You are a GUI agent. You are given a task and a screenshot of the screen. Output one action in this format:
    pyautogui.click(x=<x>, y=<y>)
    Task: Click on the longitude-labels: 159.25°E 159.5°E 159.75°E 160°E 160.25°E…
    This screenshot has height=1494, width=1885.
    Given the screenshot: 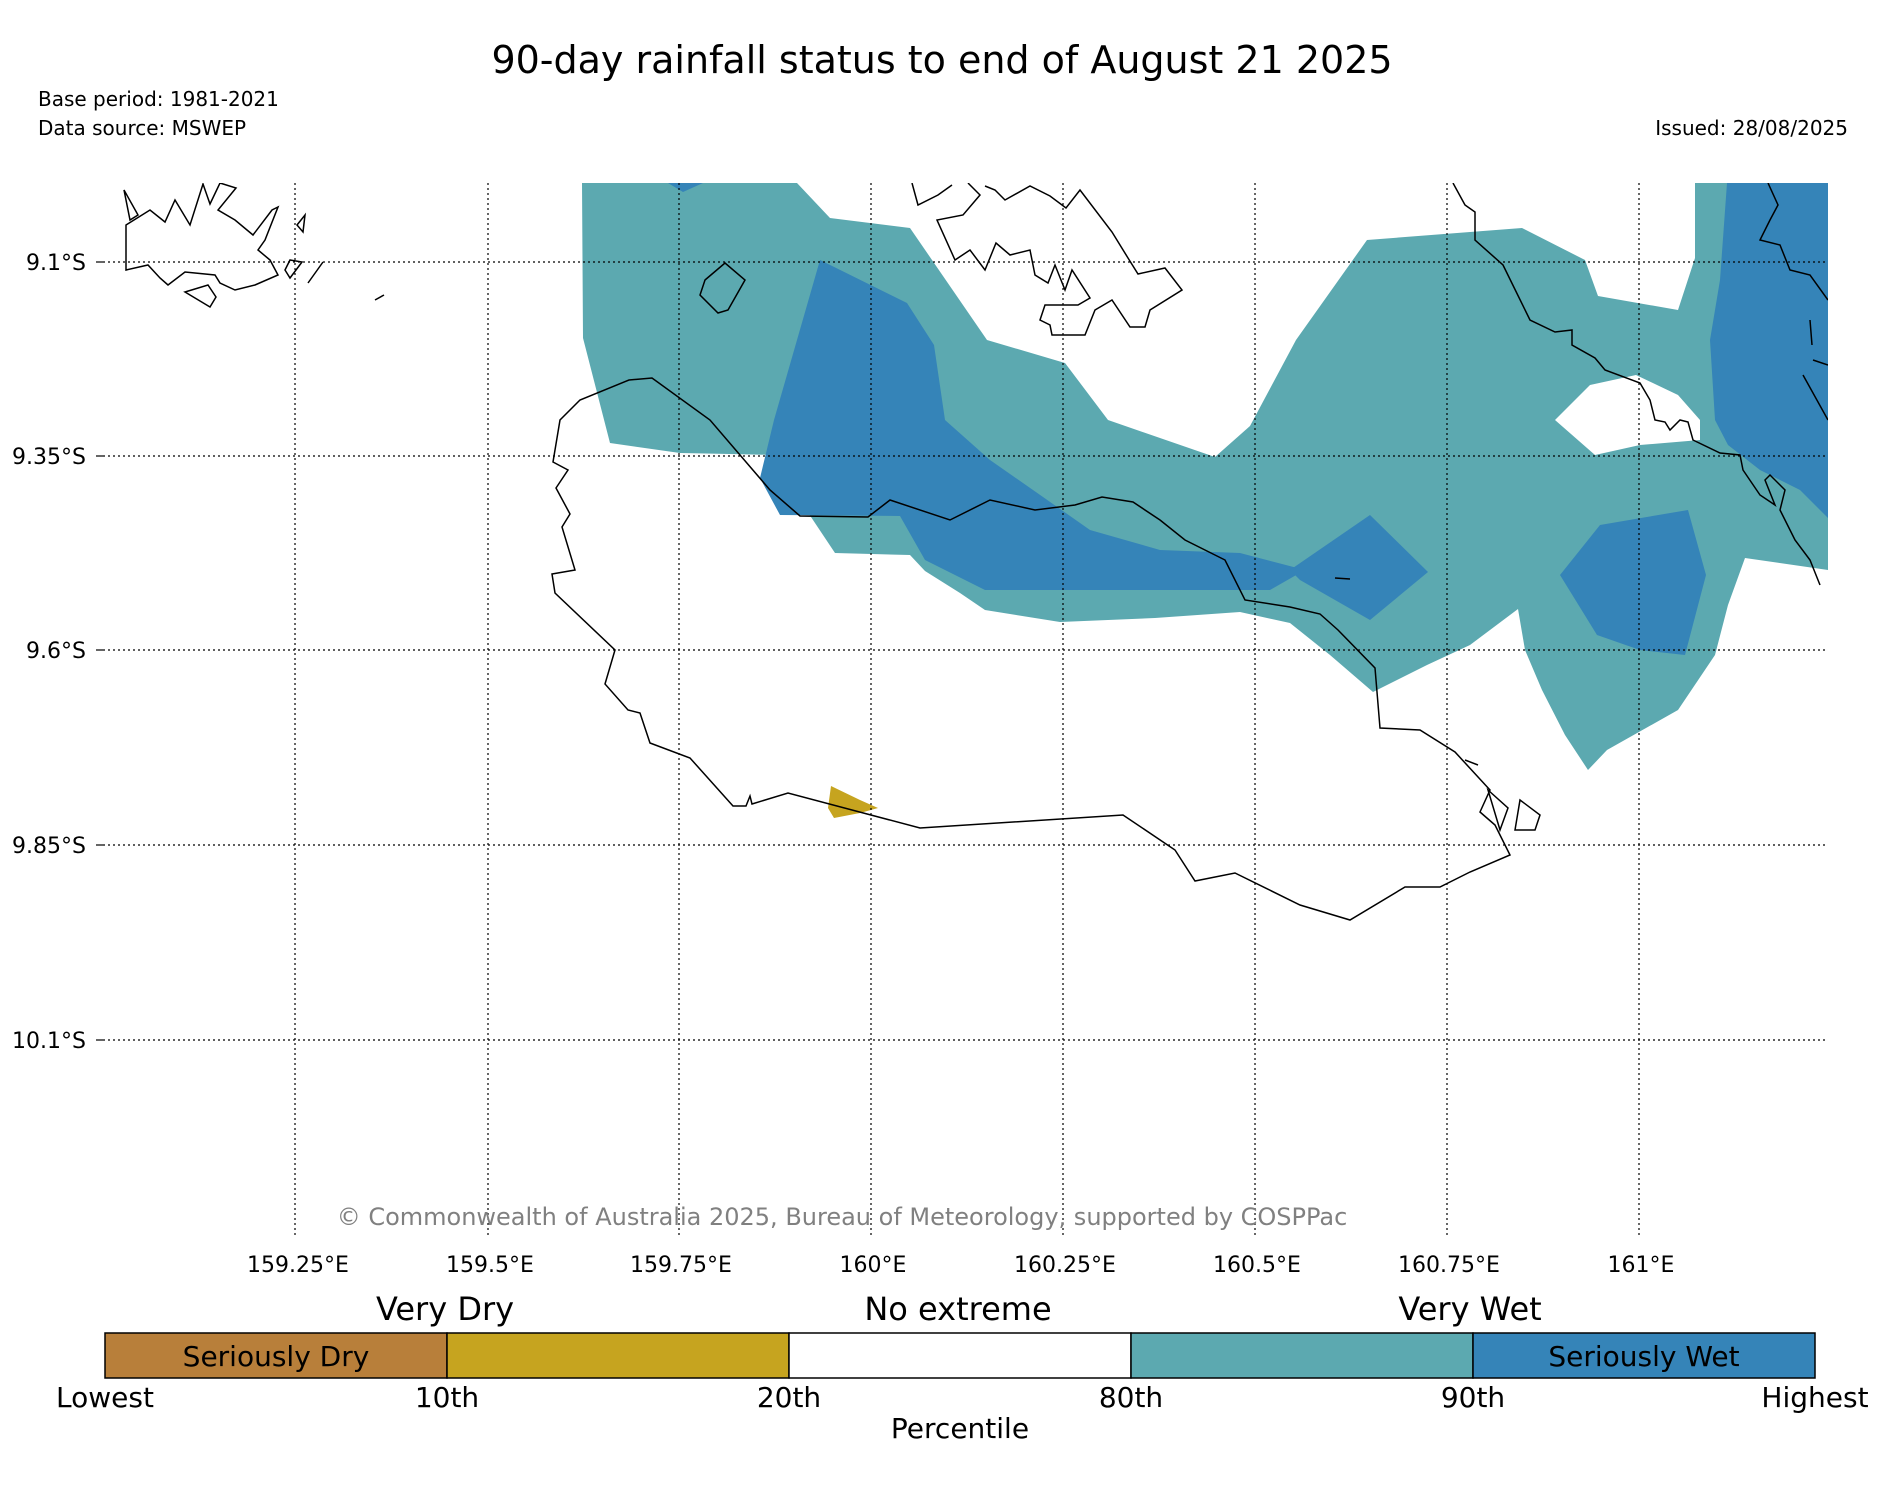 What is the action you would take?
    pyautogui.click(x=960, y=1265)
    